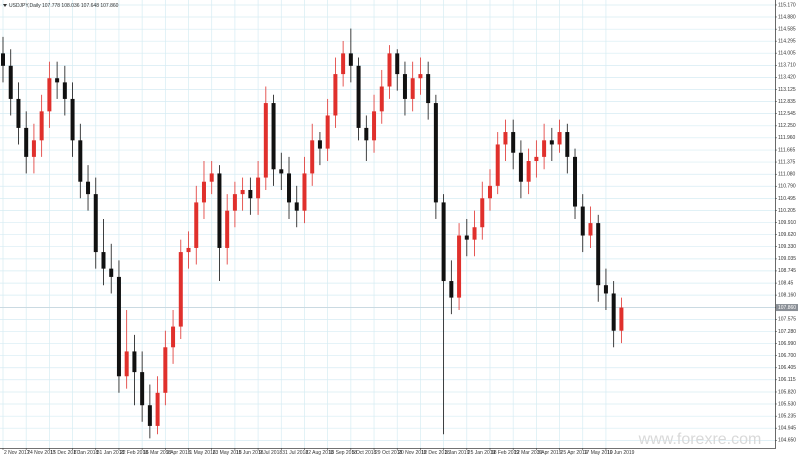 Image resolution: width=800 pixels, height=457 pixels. I want to click on y-tick-label: 105.820, so click(787, 392).